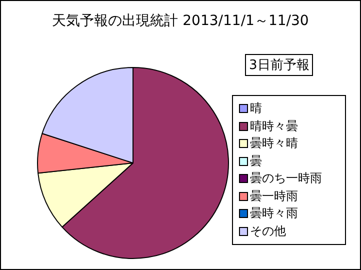 This screenshot has height=270, width=361. What do you see at coordinates (286, 178) in the screenshot?
I see `legend-label: 曇のち一時雨` at bounding box center [286, 178].